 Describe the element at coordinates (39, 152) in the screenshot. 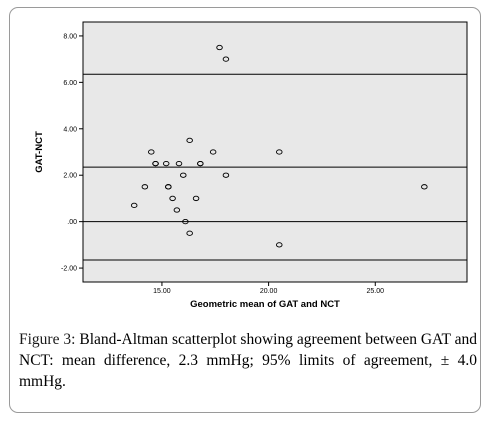

I see `y-axis-label: GAT-NCT` at that location.